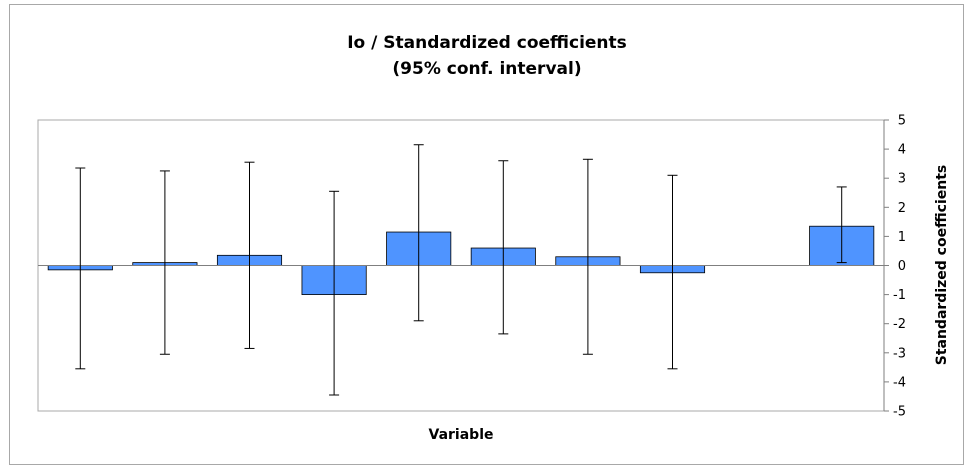 Image resolution: width=974 pixels, height=470 pixels. Describe the element at coordinates (902, 179) in the screenshot. I see `y-tick-label: 3` at that location.